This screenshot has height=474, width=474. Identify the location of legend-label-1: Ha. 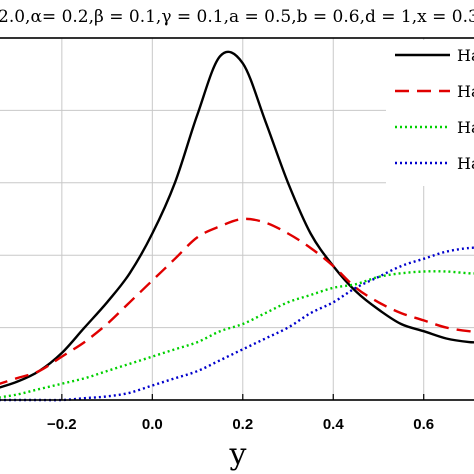
(465, 55).